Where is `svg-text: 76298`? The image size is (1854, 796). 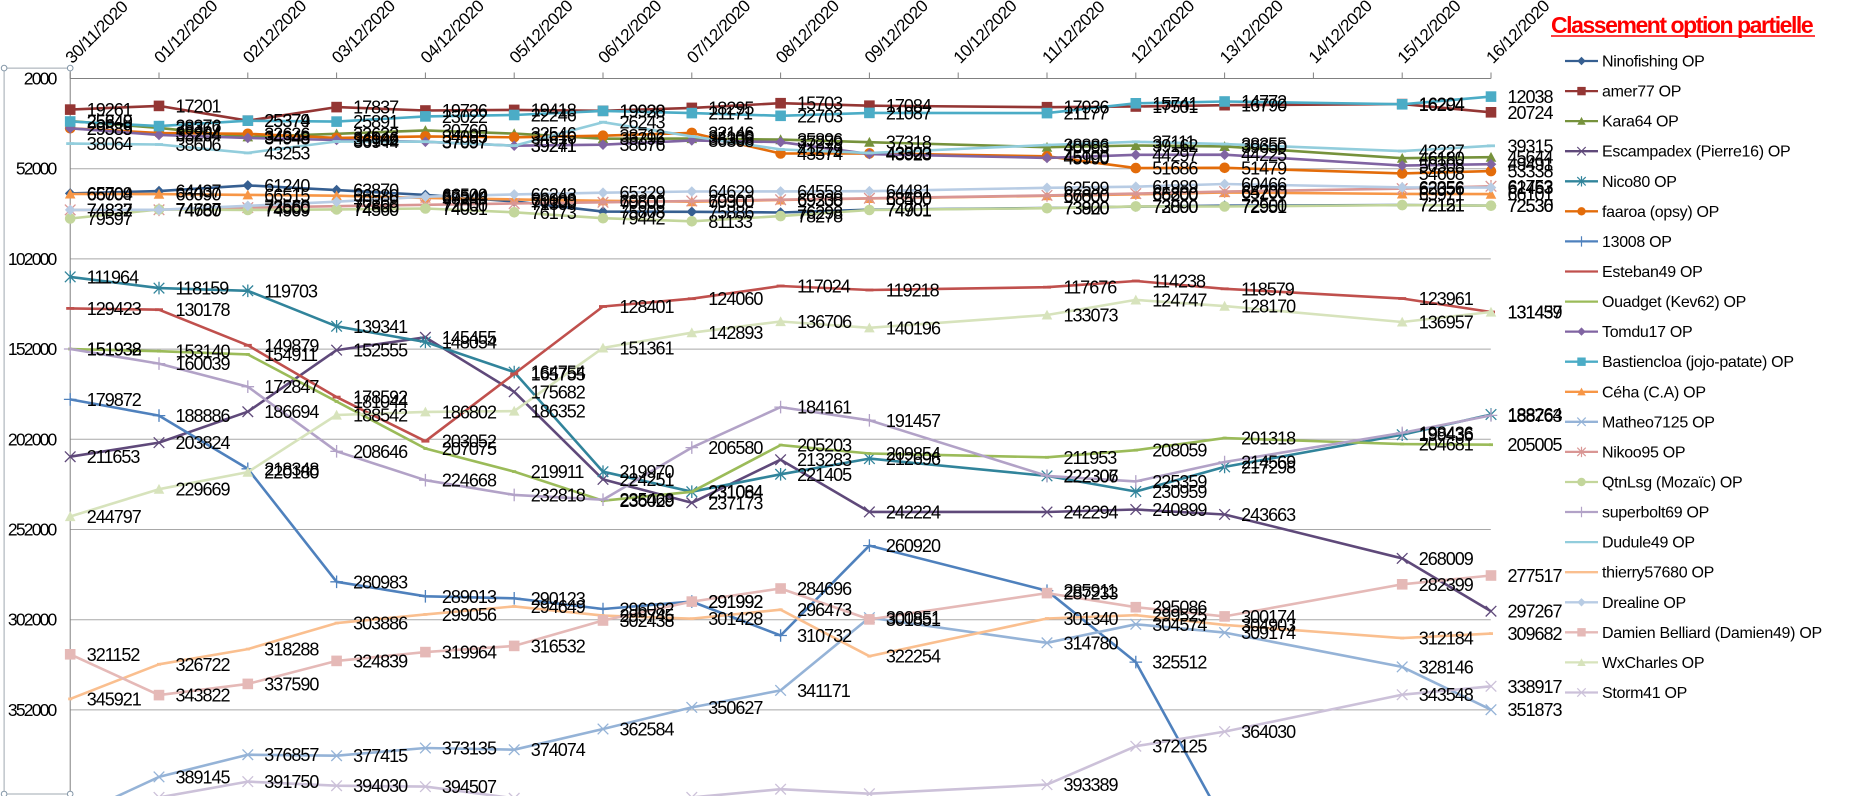 svg-text: 76298 is located at coordinates (820, 213).